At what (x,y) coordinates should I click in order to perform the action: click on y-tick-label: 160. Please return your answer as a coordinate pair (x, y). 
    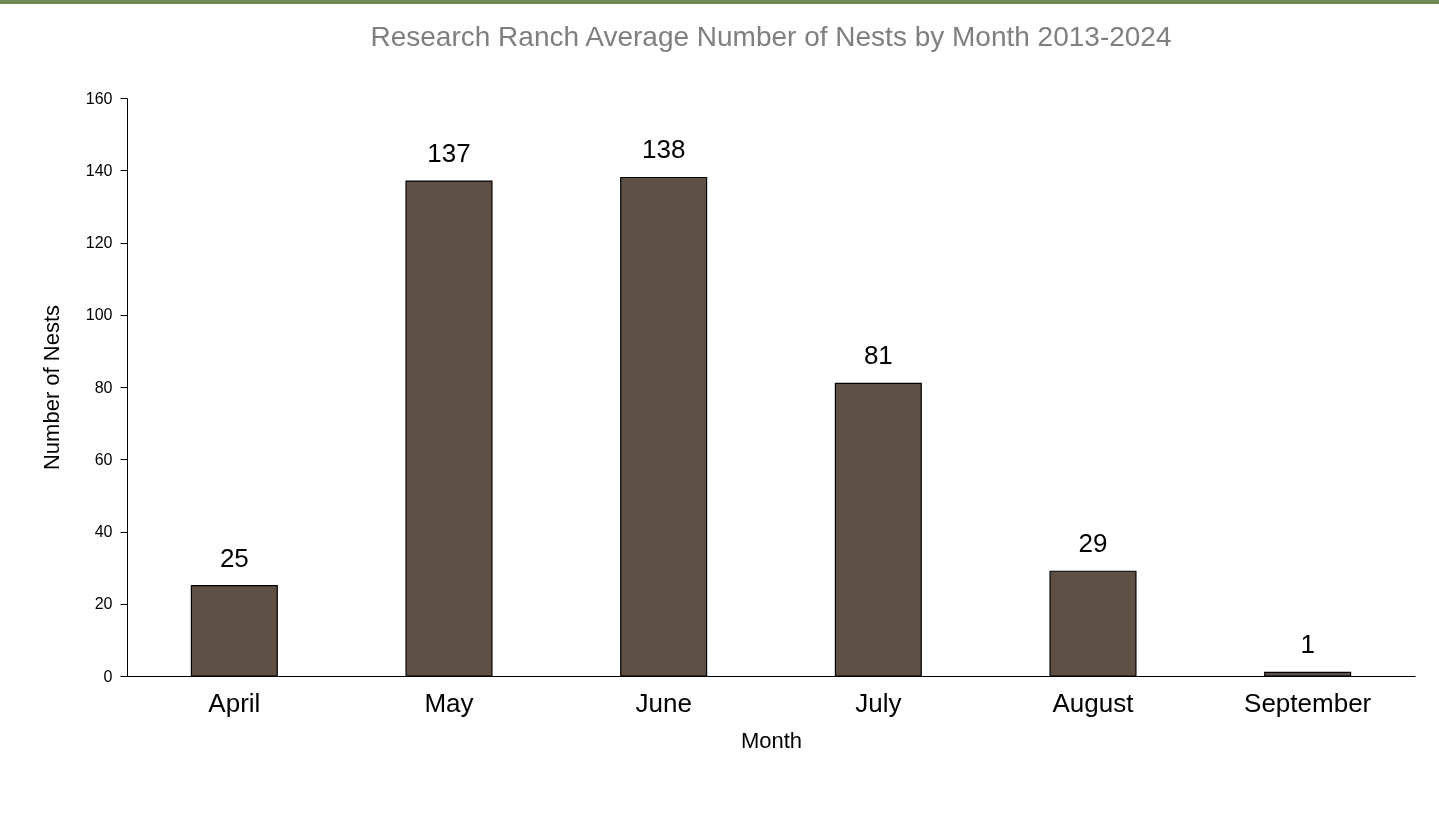
    Looking at the image, I should click on (99, 98).